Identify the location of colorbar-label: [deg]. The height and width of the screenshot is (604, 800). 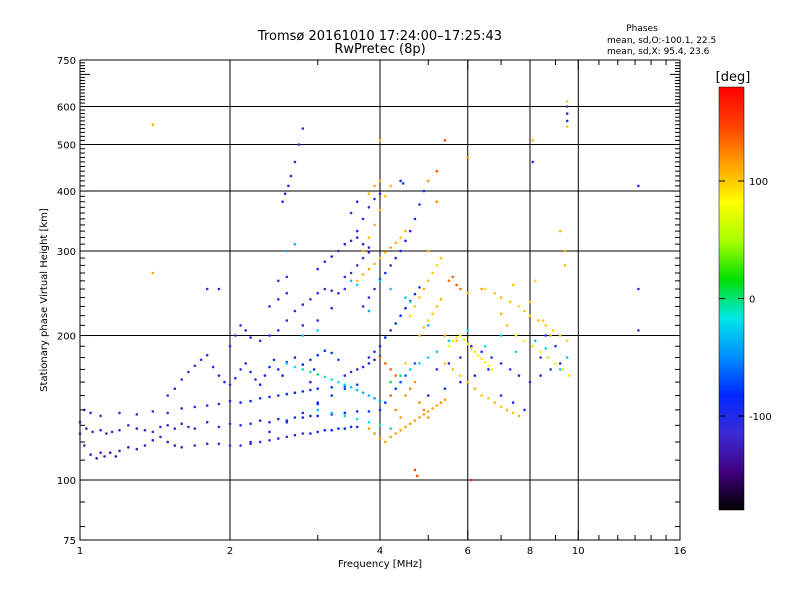
(733, 77).